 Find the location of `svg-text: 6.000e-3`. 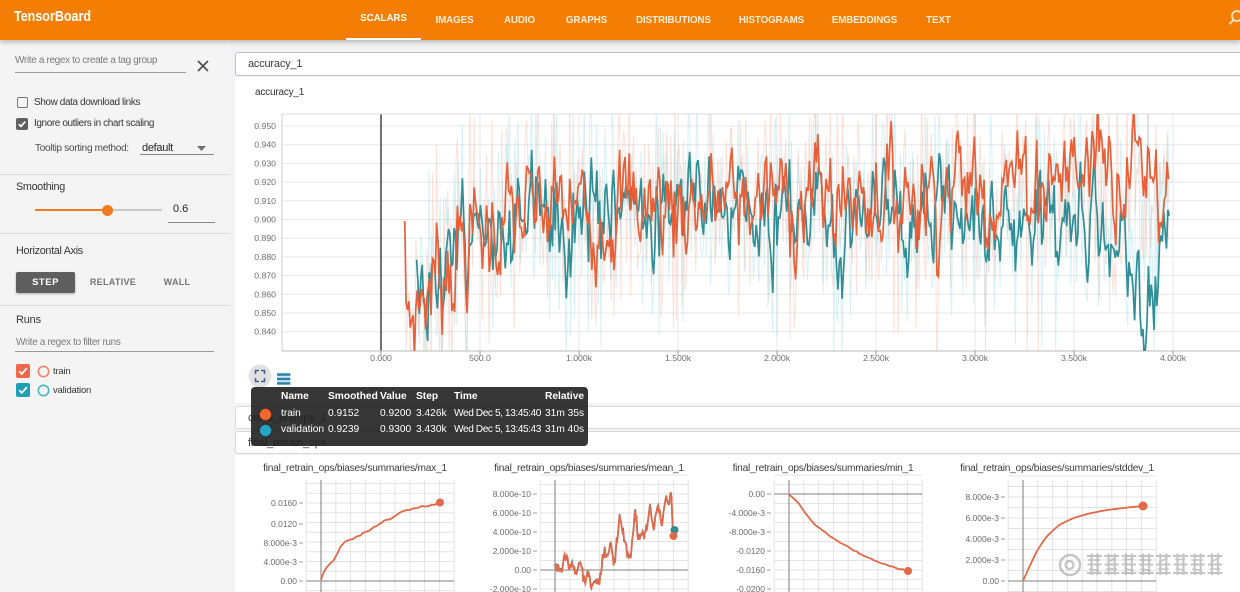

svg-text: 6.000e-3 is located at coordinates (982, 518).